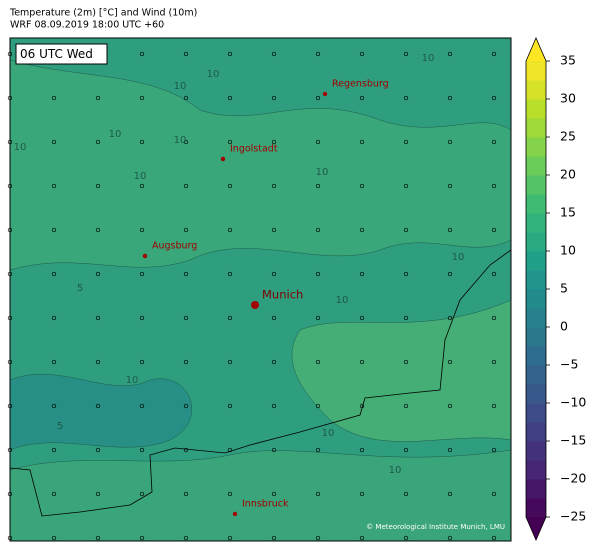 Image resolution: width=599 pixels, height=552 pixels. I want to click on cool-region, so click(100, 412).